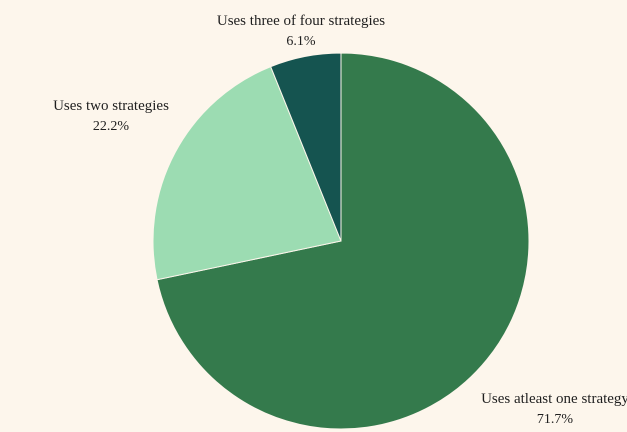 This screenshot has width=627, height=432. I want to click on pie-slice-three-of-four-strategies, so click(306, 147).